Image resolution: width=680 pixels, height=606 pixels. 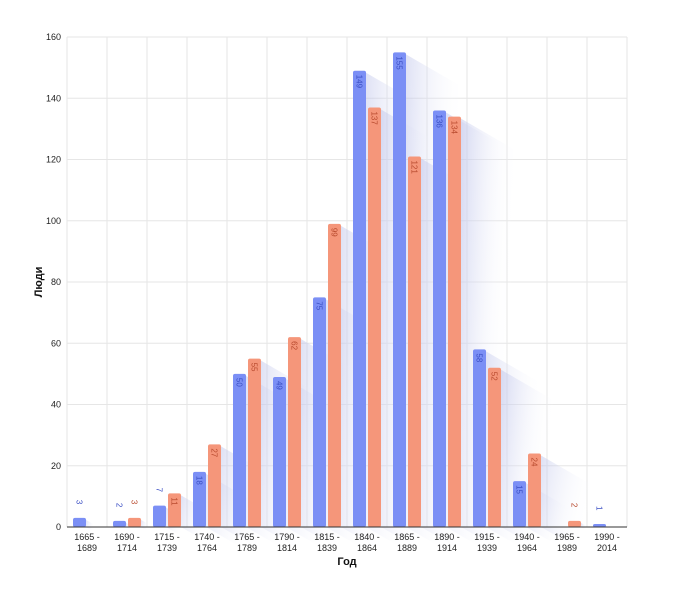 What do you see at coordinates (159, 490) in the screenshot?
I see `data-label: 7` at bounding box center [159, 490].